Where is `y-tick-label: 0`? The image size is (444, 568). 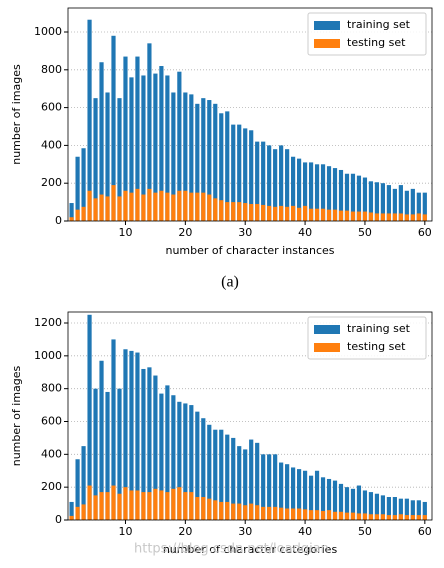
y-tick-label: 0 is located at coordinates (58, 519).